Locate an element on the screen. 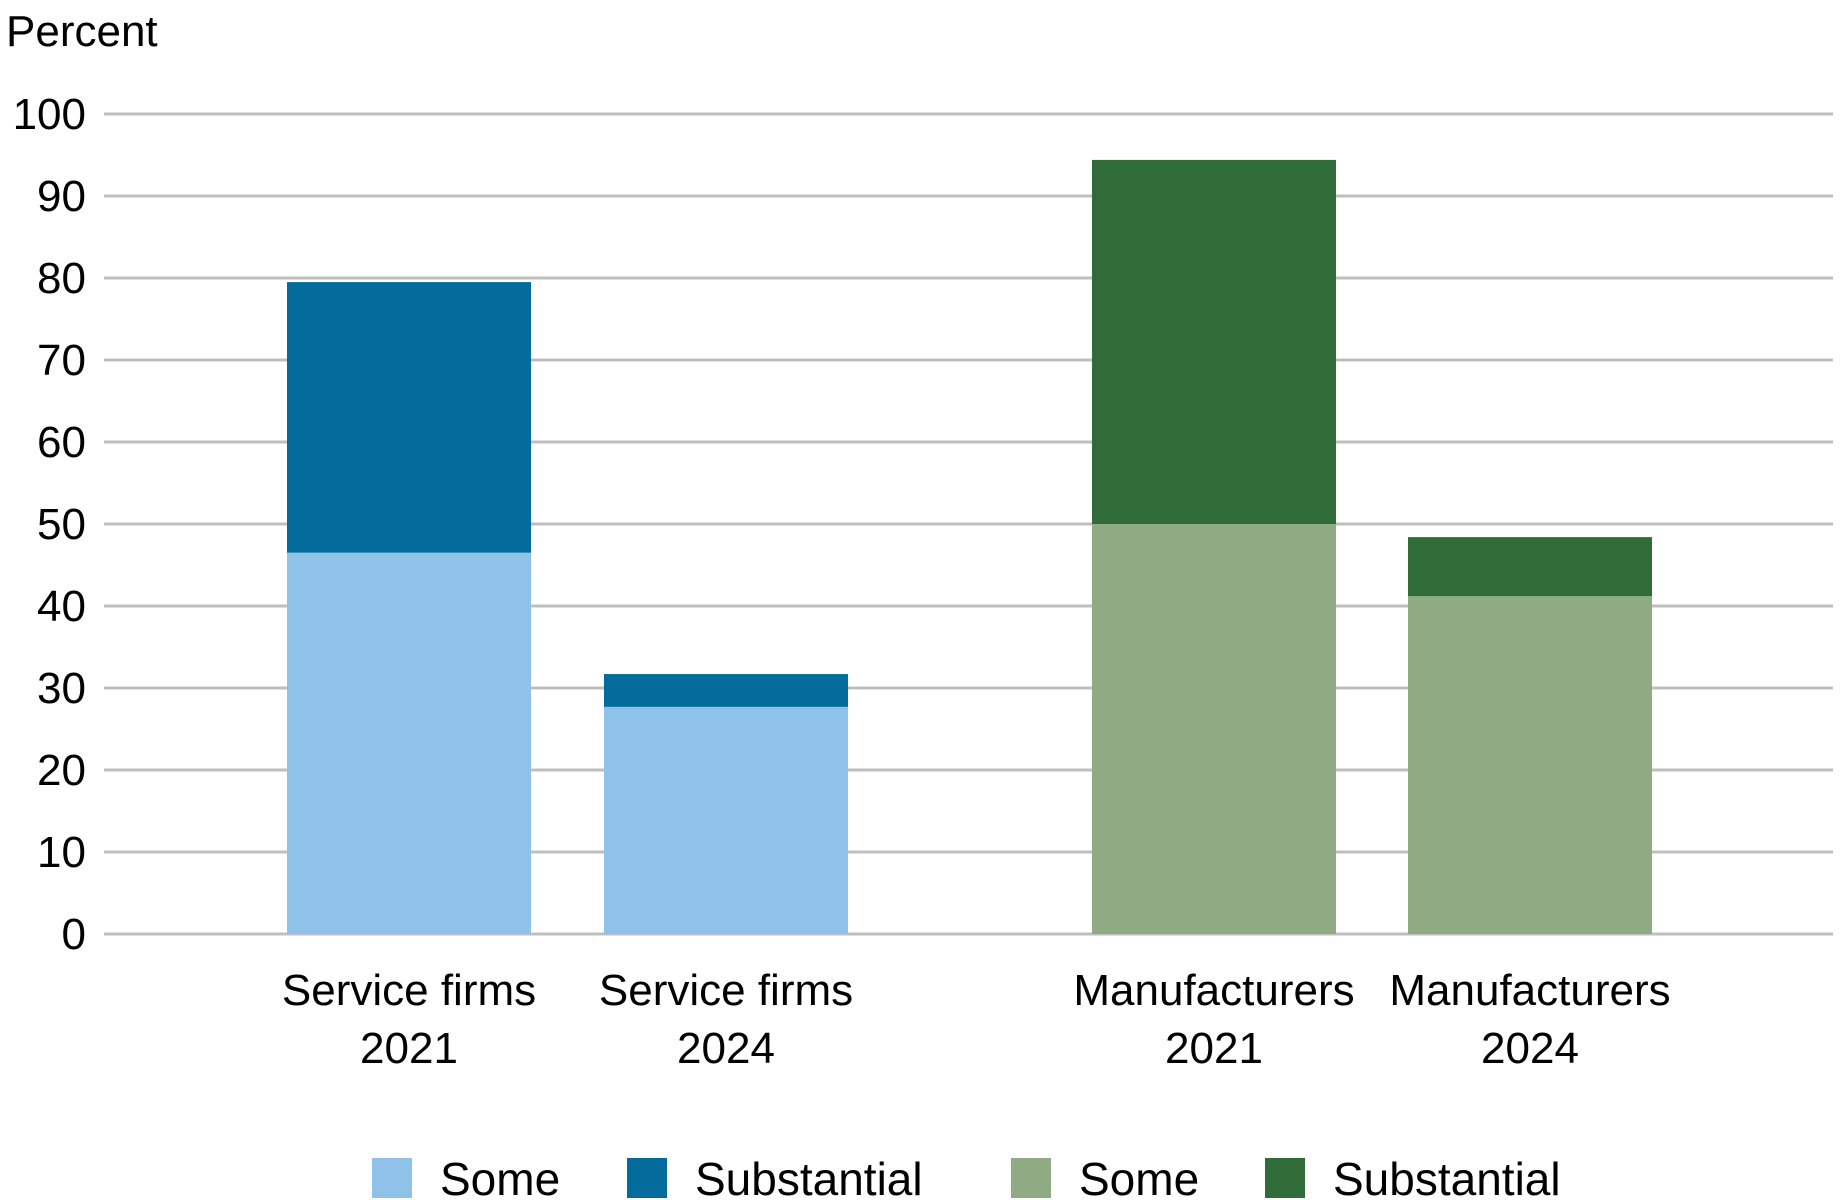 The height and width of the screenshot is (1200, 1840). y-tick-label: 10 is located at coordinates (61, 852).